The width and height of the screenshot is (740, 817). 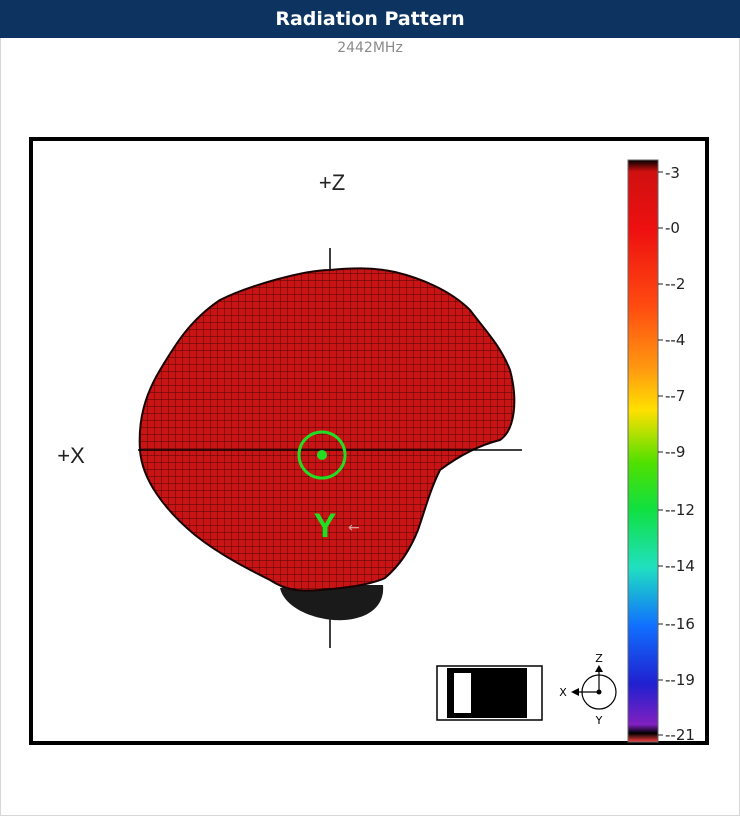 I want to click on y-axis-label: Y, so click(x=325, y=526).